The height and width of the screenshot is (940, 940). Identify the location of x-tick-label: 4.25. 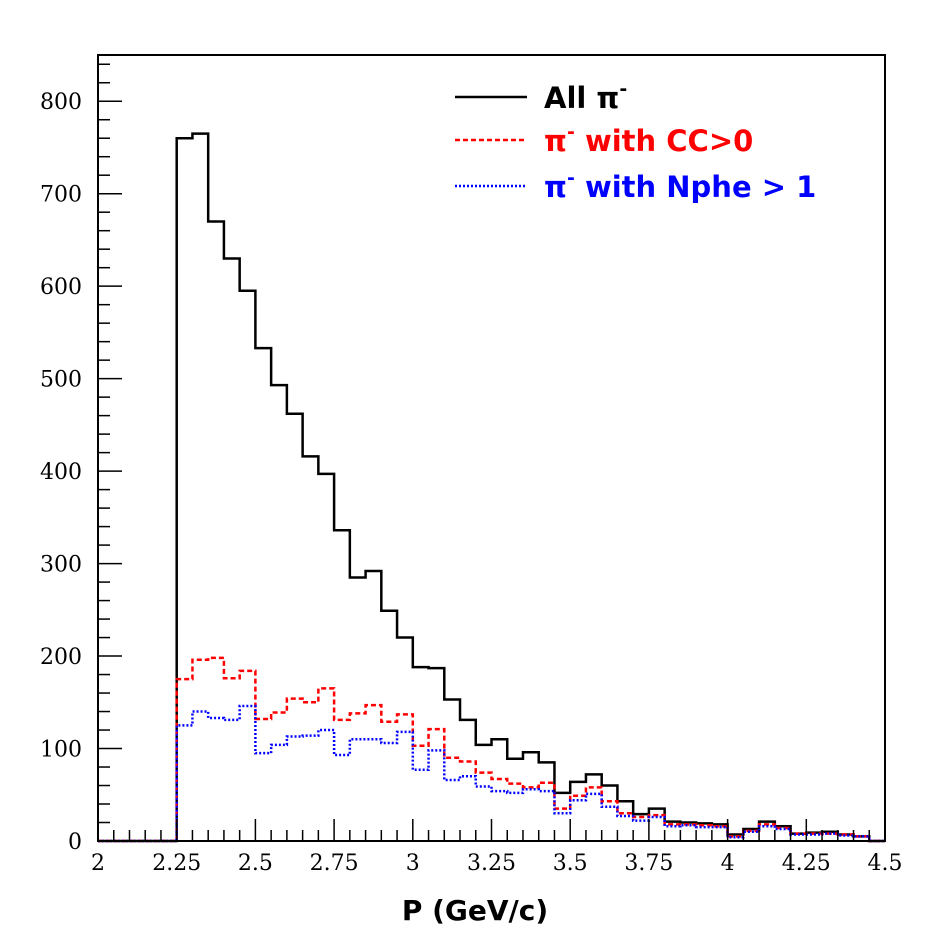
(806, 863).